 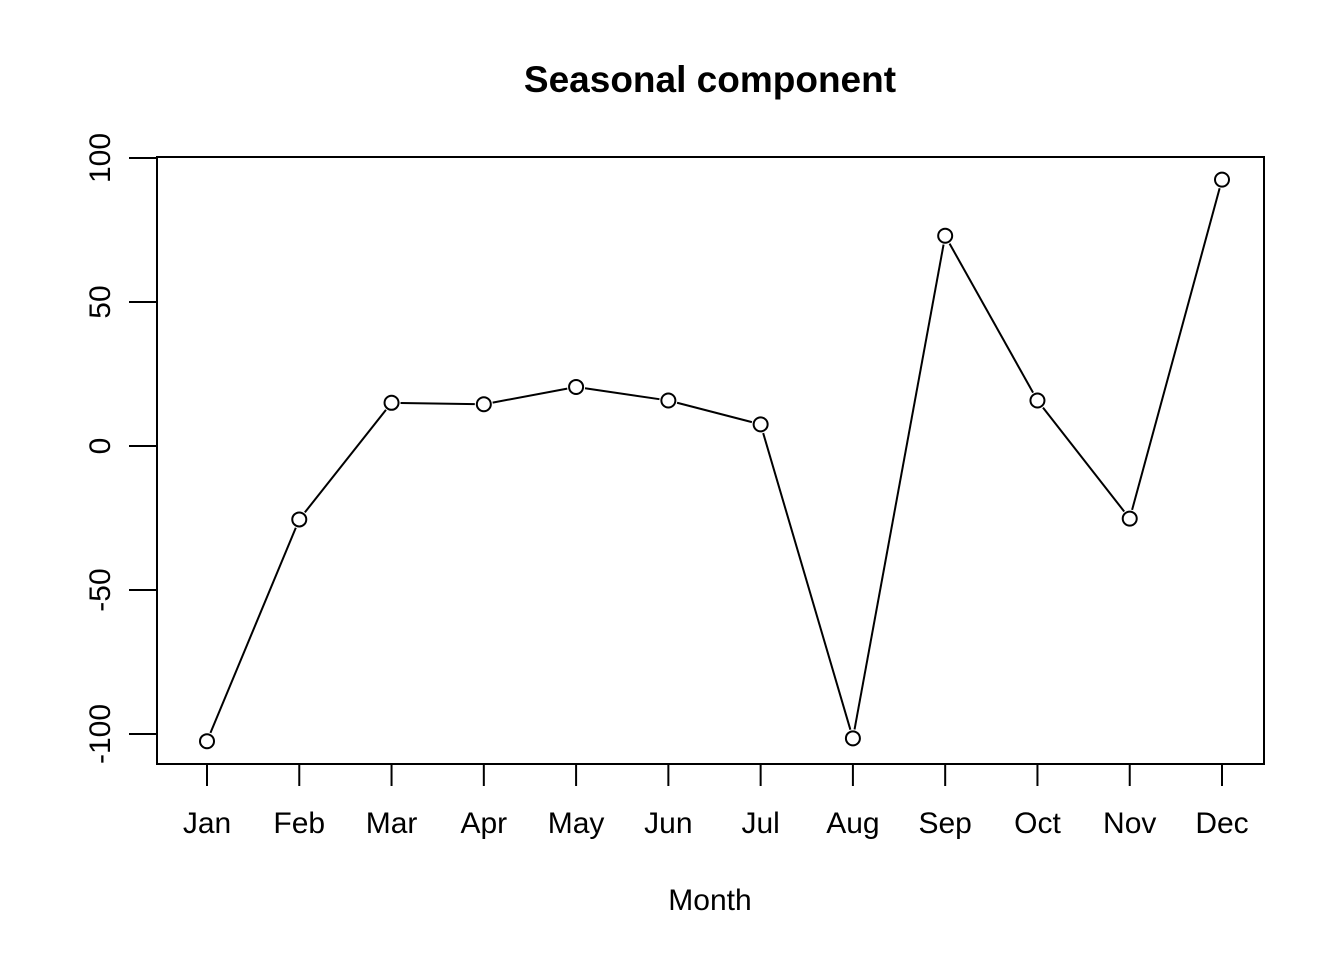 I want to click on x-tick-label: Jun, so click(x=668, y=823).